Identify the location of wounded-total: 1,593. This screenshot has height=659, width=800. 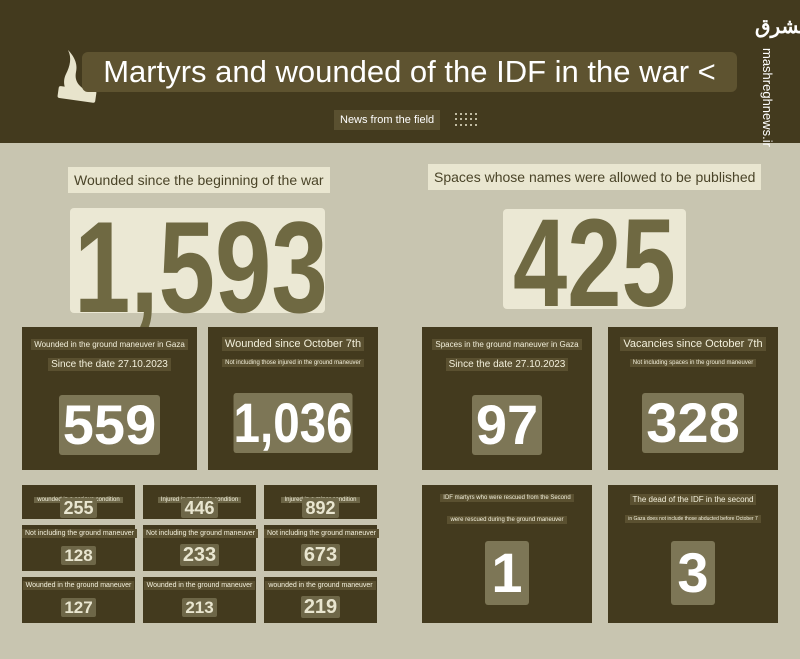
(201, 267).